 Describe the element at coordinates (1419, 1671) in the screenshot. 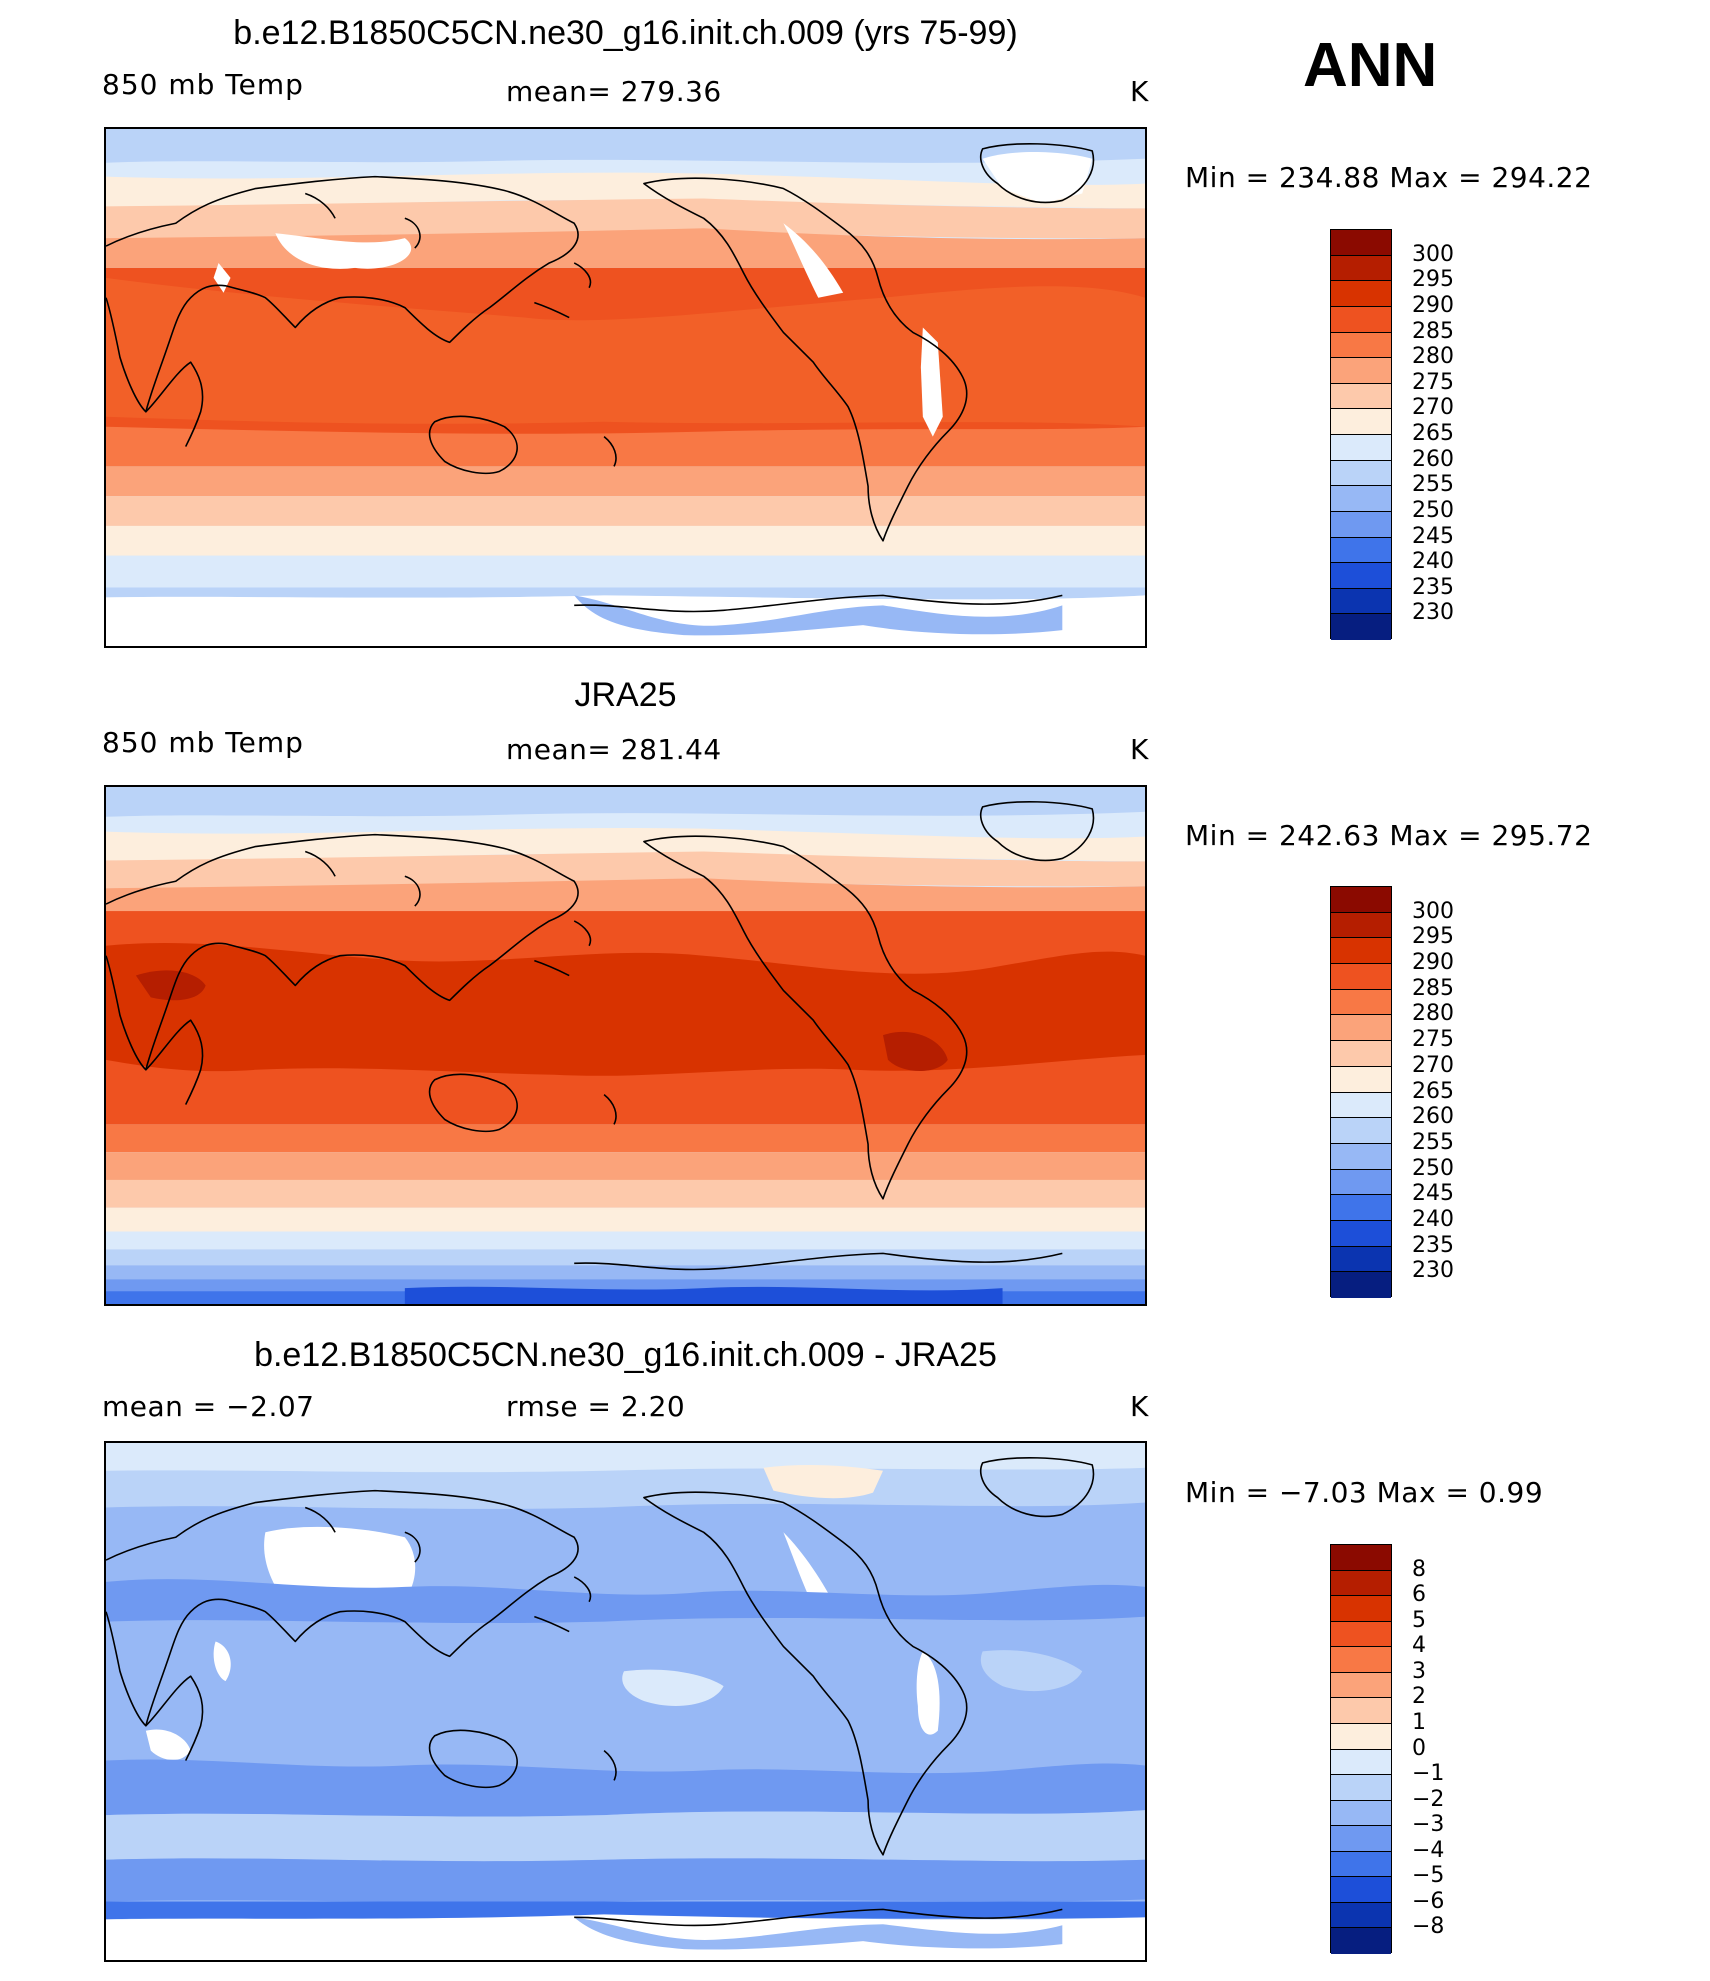

I see `colorbar-tick-label: 3` at that location.